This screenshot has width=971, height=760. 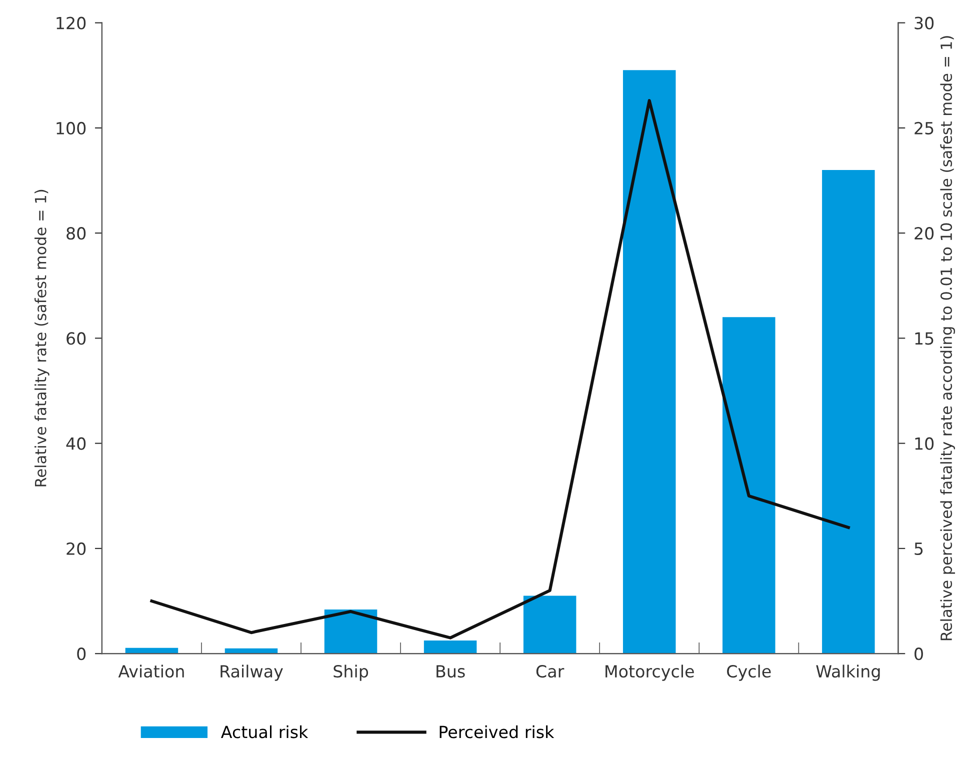 What do you see at coordinates (71, 23) in the screenshot?
I see `y-tick-label: 120` at bounding box center [71, 23].